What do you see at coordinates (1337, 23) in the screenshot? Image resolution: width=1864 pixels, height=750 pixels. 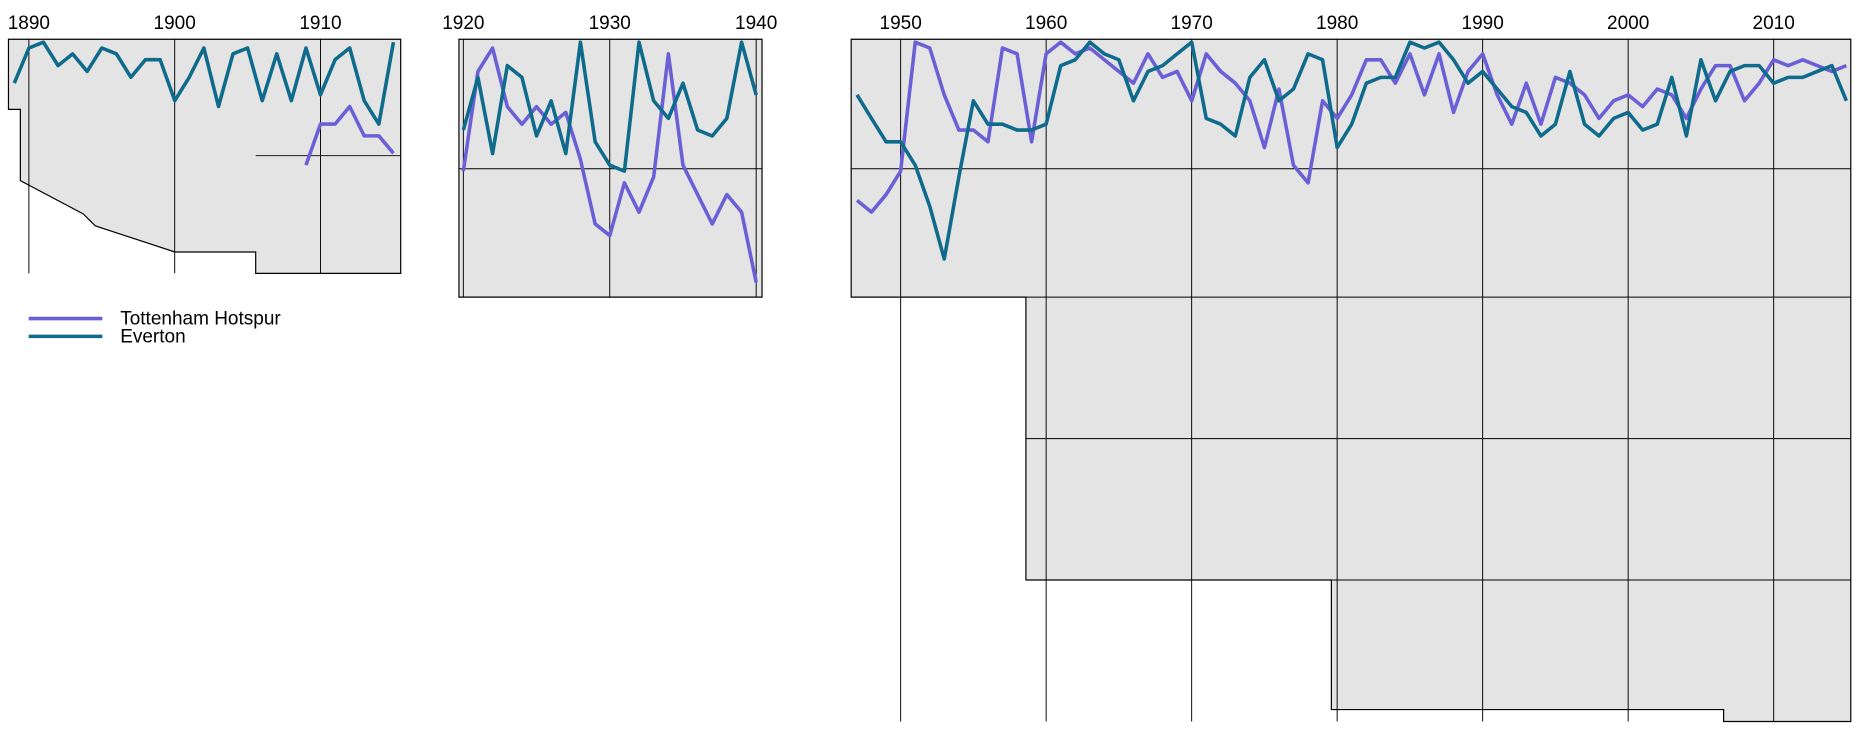 I see `x-tick-label: 1980` at bounding box center [1337, 23].